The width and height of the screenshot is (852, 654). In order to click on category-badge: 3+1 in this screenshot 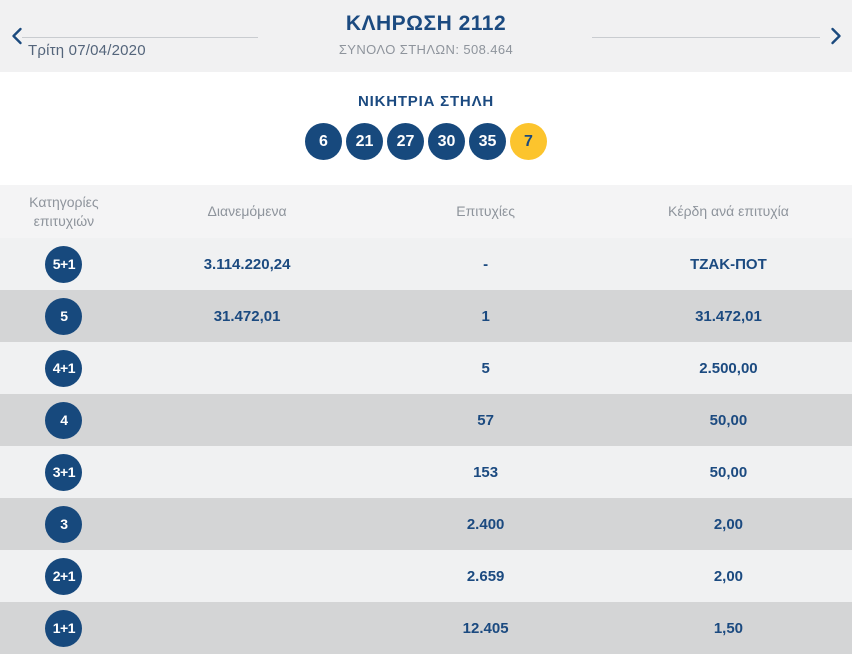, I will do `click(64, 472)`.